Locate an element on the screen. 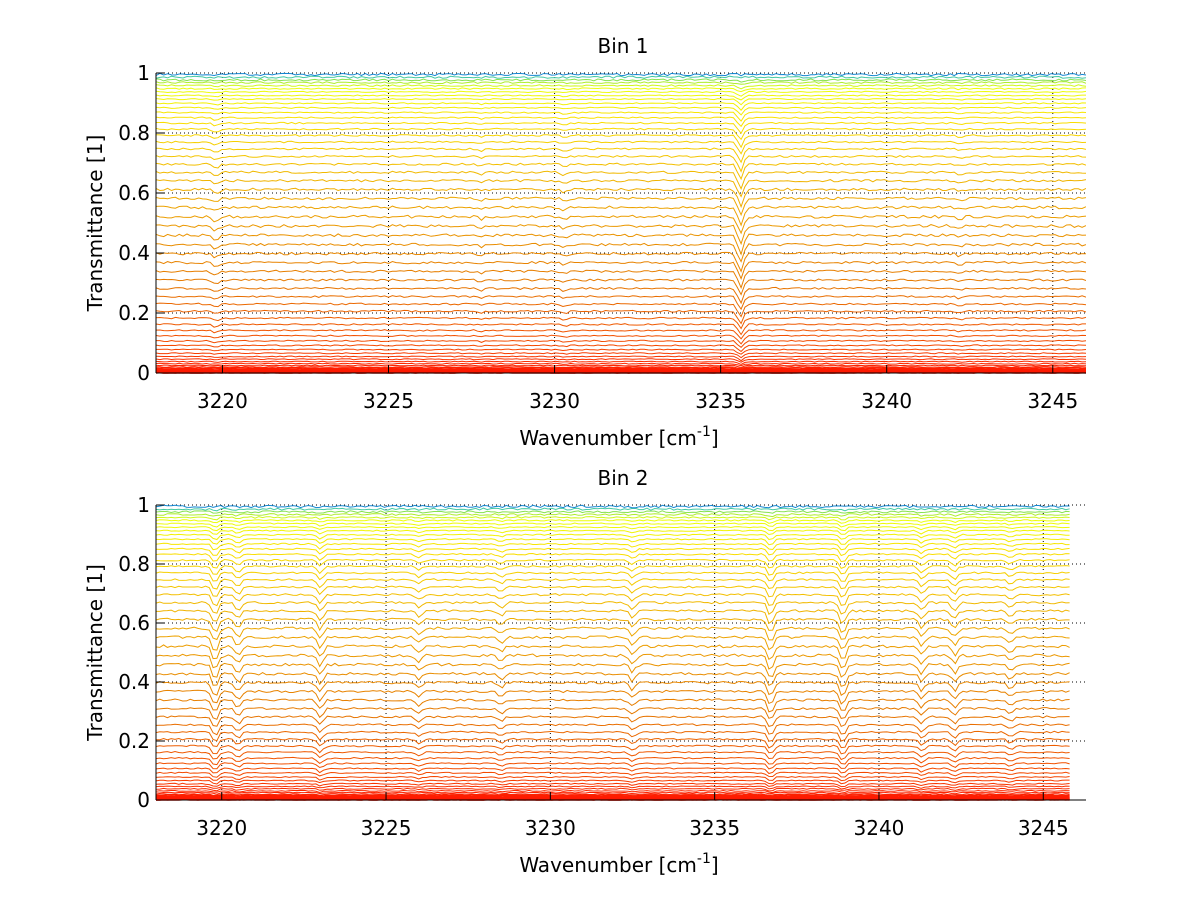 Image resolution: width=1200 pixels, height=901 pixels. y-tick-label: 0.8 is located at coordinates (134, 133).